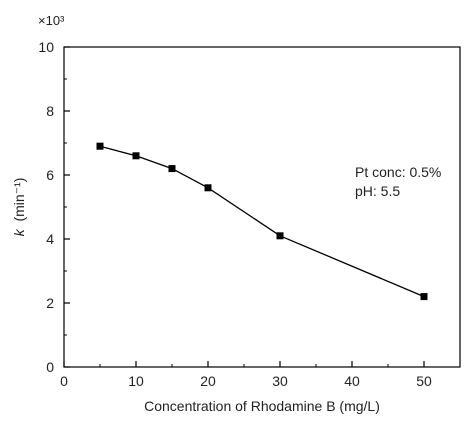  Describe the element at coordinates (51, 20) in the screenshot. I see `y-axis-multiplier: ×10³` at that location.